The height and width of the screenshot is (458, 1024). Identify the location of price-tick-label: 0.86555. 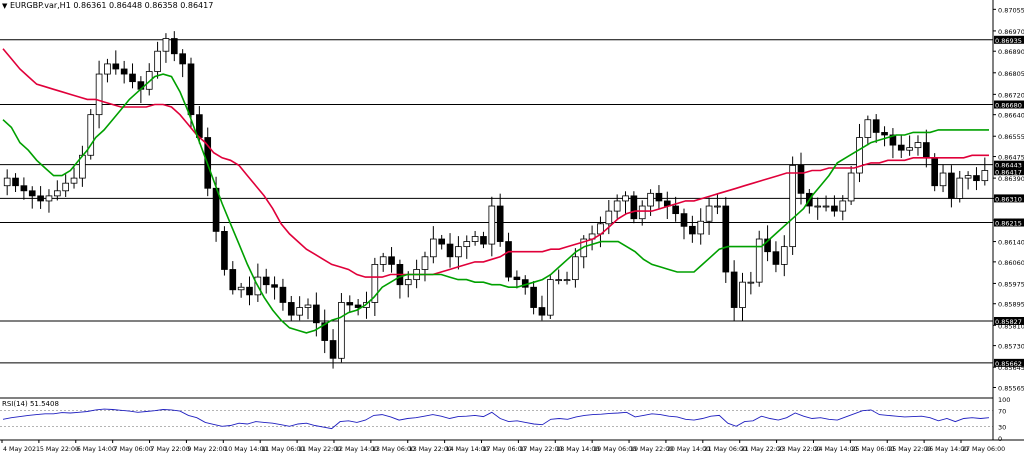
(1011, 137).